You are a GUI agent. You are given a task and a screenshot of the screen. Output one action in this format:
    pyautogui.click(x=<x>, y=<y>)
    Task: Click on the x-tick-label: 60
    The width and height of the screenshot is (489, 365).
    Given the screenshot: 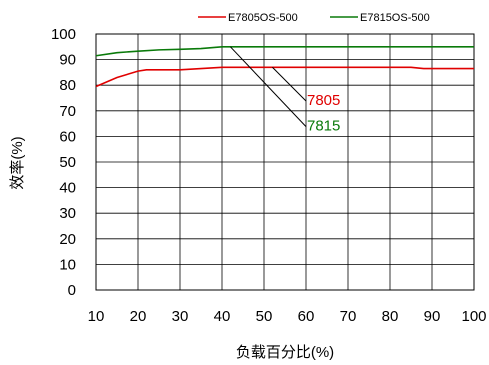 What is the action you would take?
    pyautogui.click(x=306, y=316)
    